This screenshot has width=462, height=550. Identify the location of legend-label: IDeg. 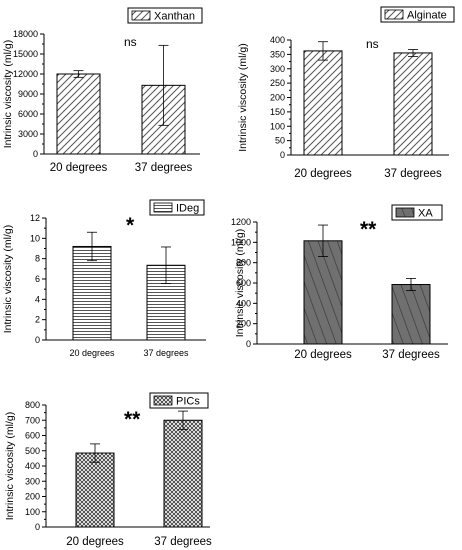
(187, 209).